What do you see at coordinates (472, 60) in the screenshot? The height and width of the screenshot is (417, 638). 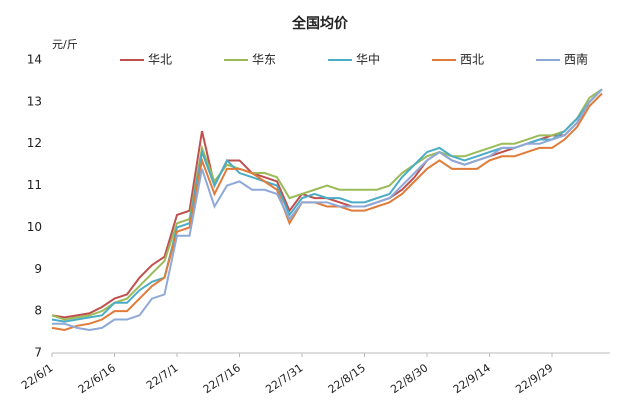 I see `legend-label: 西北` at bounding box center [472, 60].